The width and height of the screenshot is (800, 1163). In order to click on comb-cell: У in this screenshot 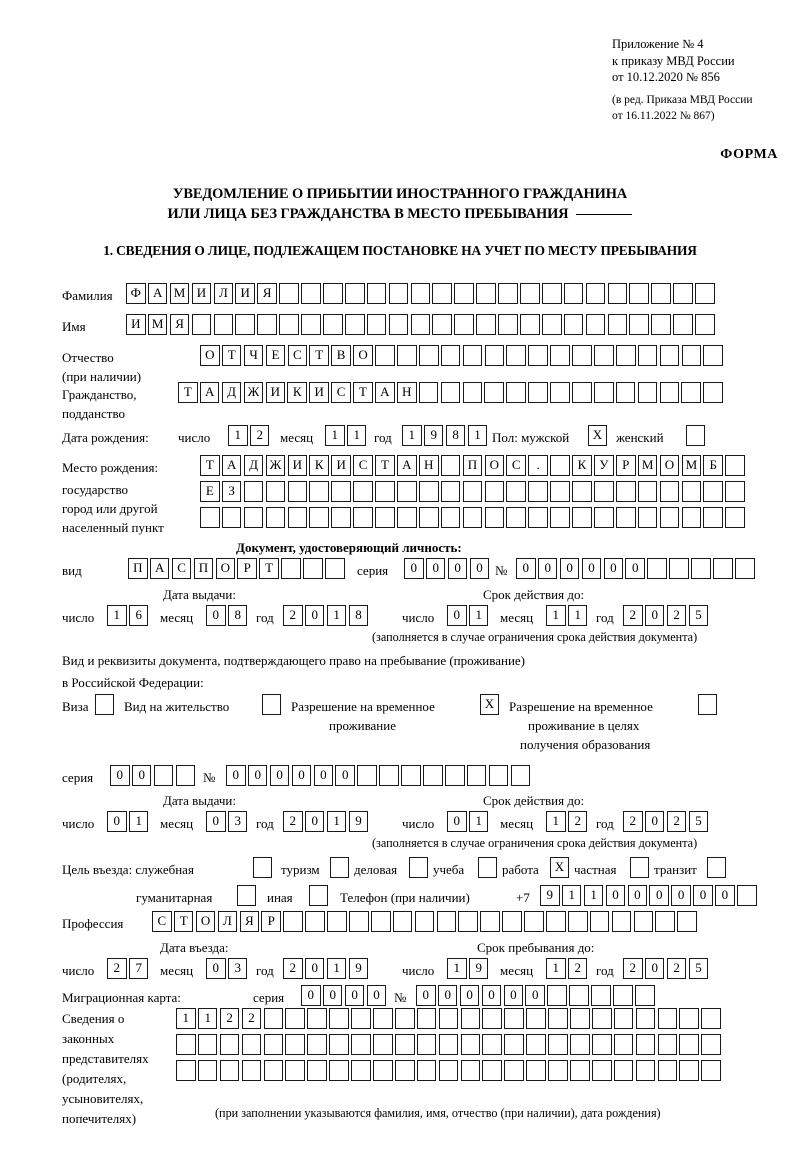, I will do `click(604, 465)`.